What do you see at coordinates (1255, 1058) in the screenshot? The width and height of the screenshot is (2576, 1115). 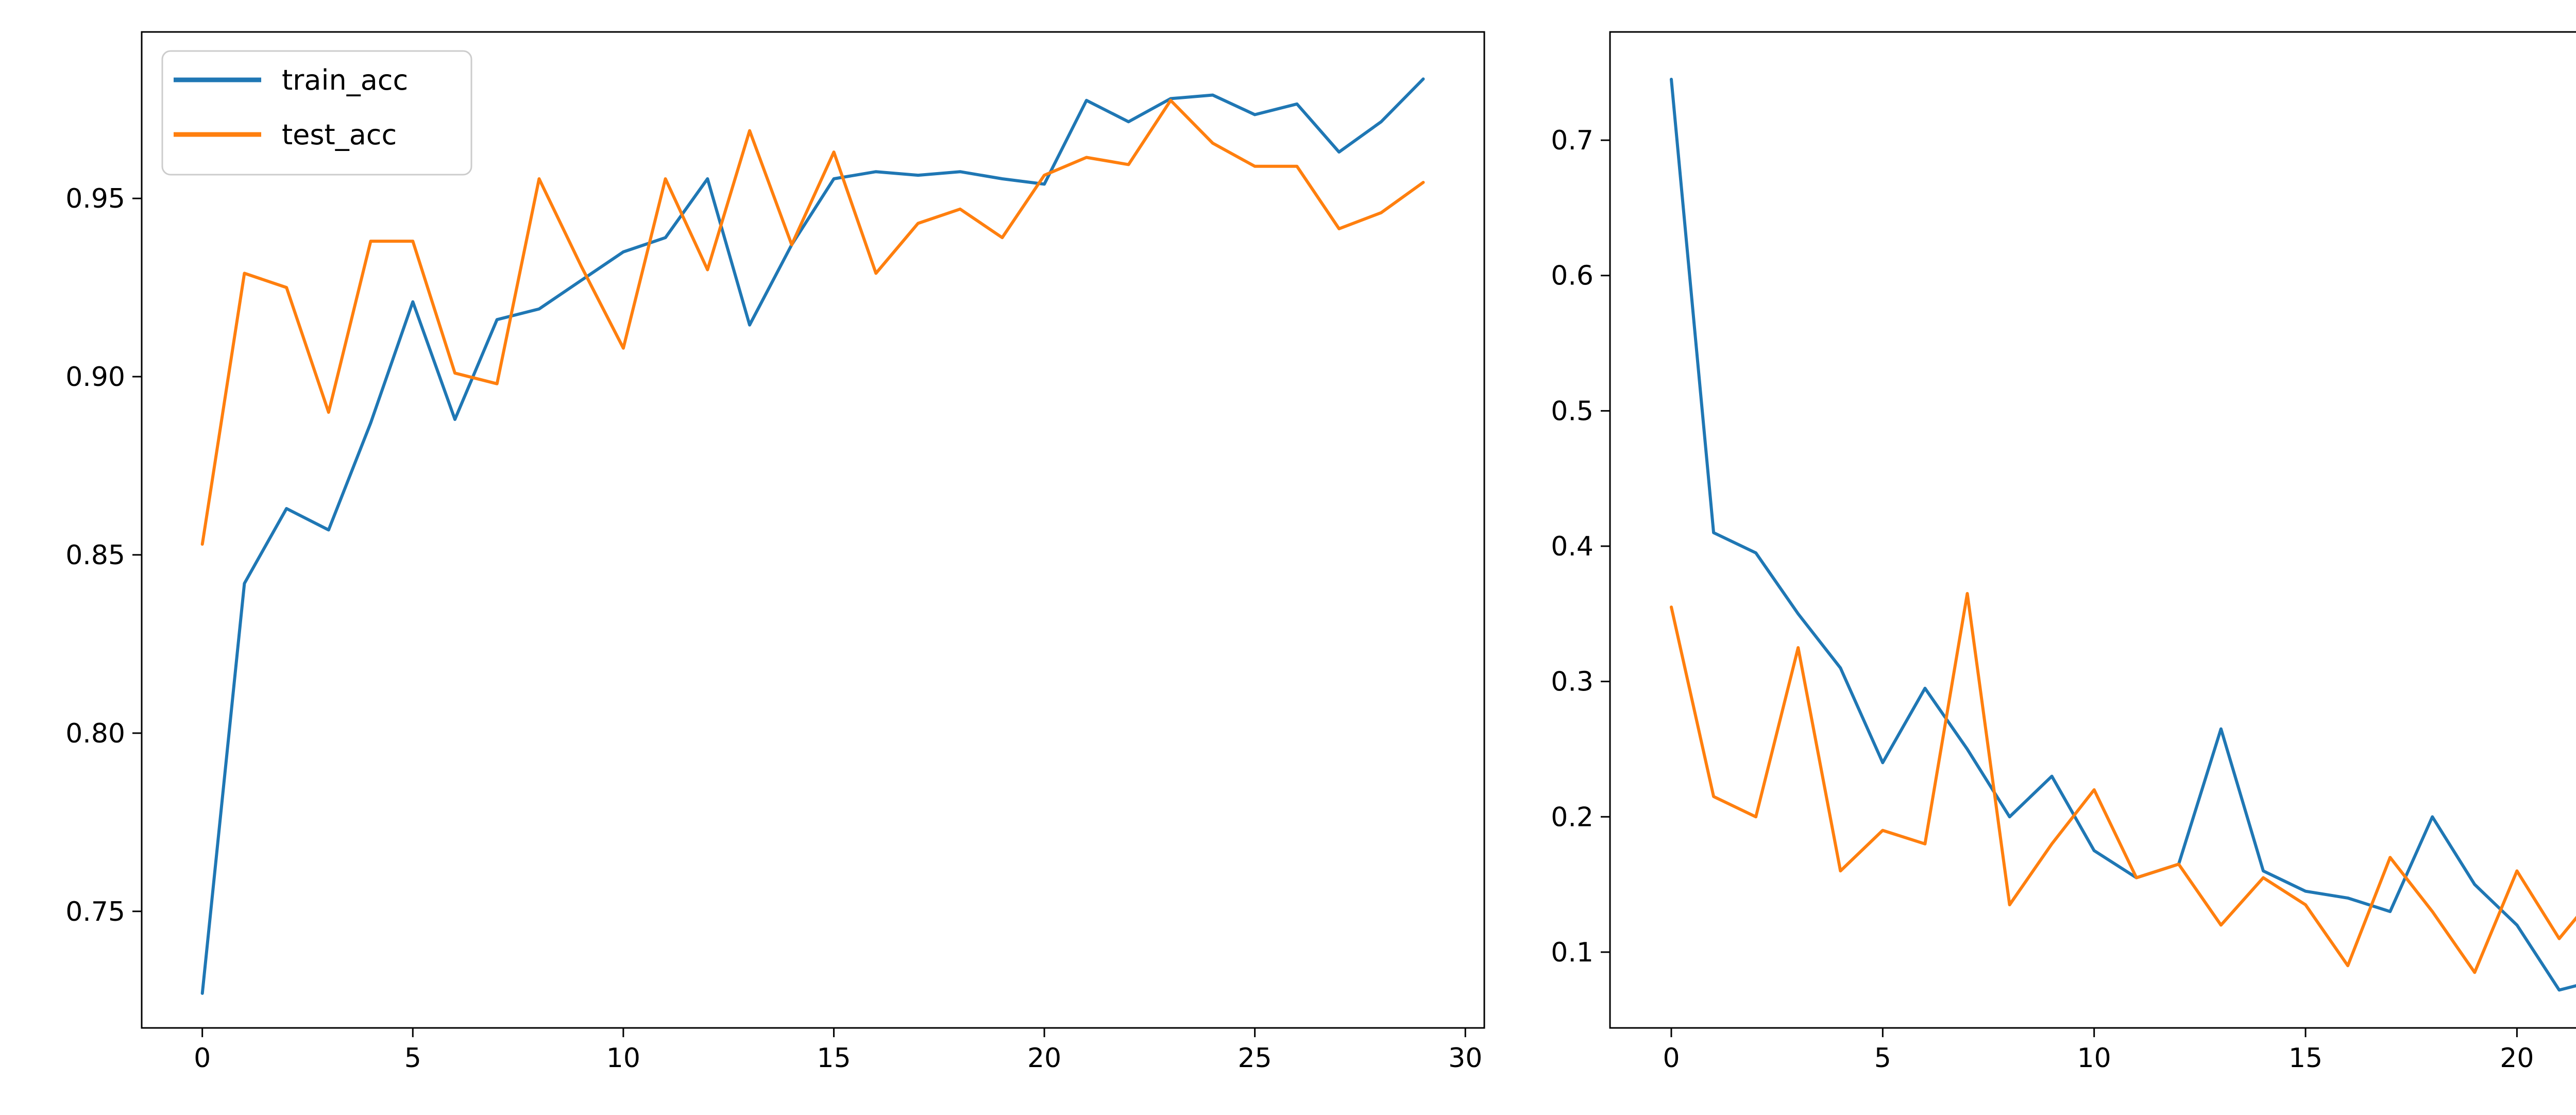 I see `x-tick-label: 25` at bounding box center [1255, 1058].